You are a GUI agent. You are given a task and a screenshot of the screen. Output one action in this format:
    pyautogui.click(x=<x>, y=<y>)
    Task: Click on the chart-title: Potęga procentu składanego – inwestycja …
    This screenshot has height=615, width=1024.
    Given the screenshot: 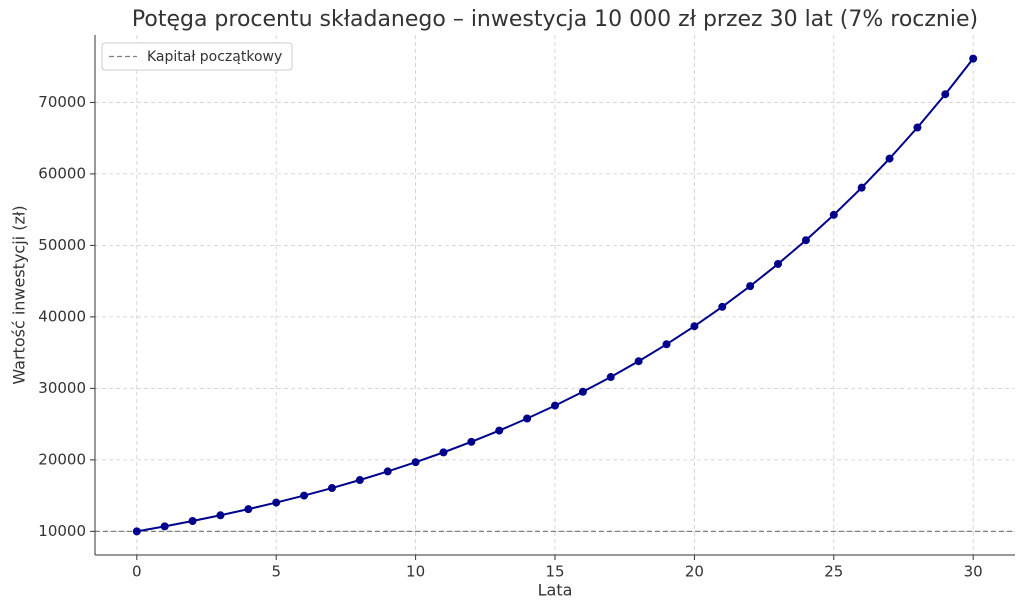 What is the action you would take?
    pyautogui.click(x=555, y=19)
    